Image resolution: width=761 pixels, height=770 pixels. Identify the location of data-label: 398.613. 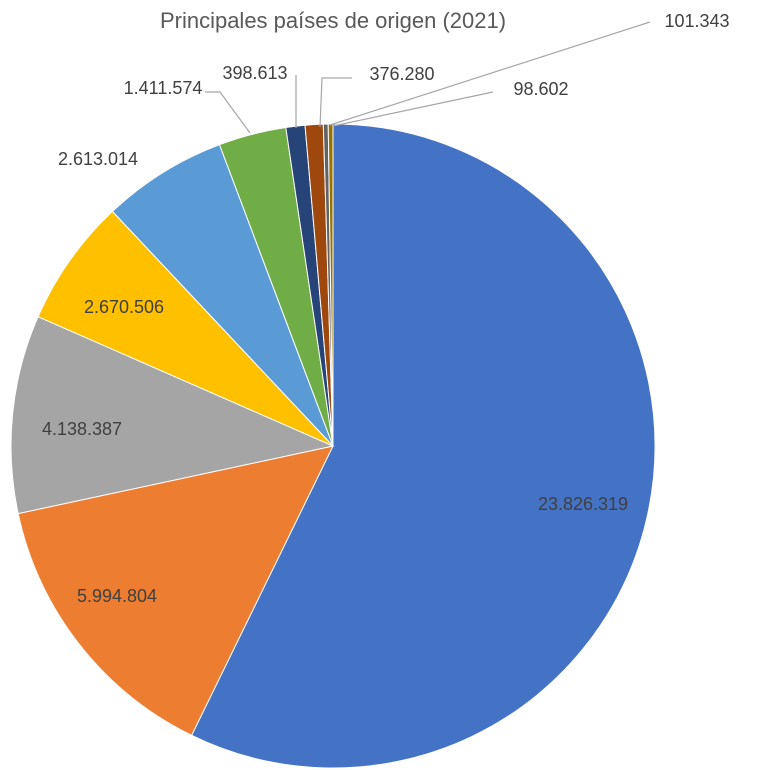
(254, 73).